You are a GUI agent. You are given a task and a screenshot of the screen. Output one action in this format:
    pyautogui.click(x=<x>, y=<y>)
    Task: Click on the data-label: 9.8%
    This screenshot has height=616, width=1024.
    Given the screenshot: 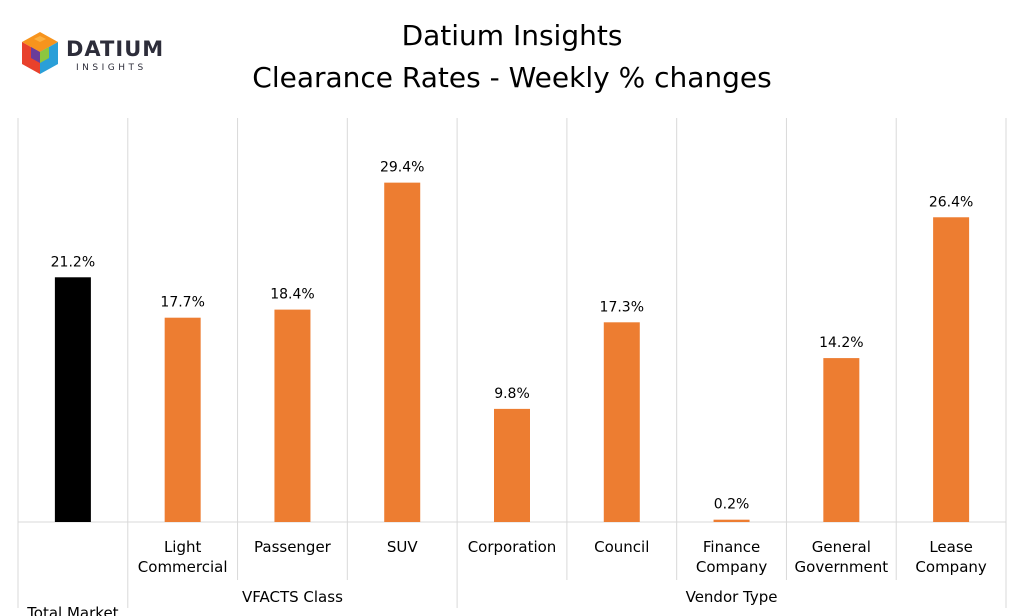 What is the action you would take?
    pyautogui.click(x=512, y=394)
    